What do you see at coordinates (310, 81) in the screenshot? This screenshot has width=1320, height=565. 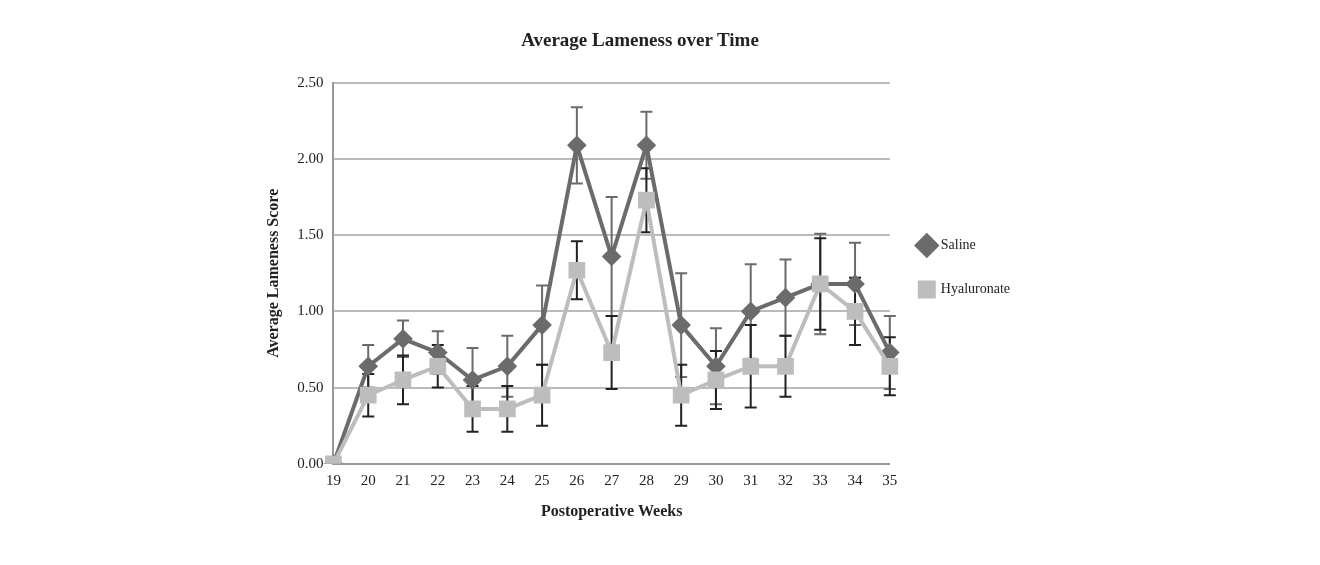 I see `y-tick-label: 2.50` at bounding box center [310, 81].